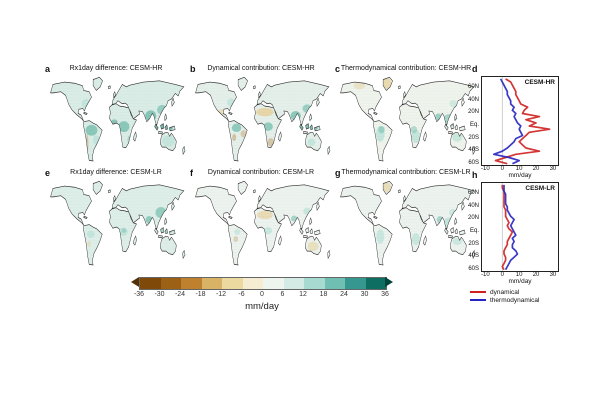 The height and width of the screenshot is (400, 600). I want to click on zonal-xlabel-d: mm/day, so click(520, 175).